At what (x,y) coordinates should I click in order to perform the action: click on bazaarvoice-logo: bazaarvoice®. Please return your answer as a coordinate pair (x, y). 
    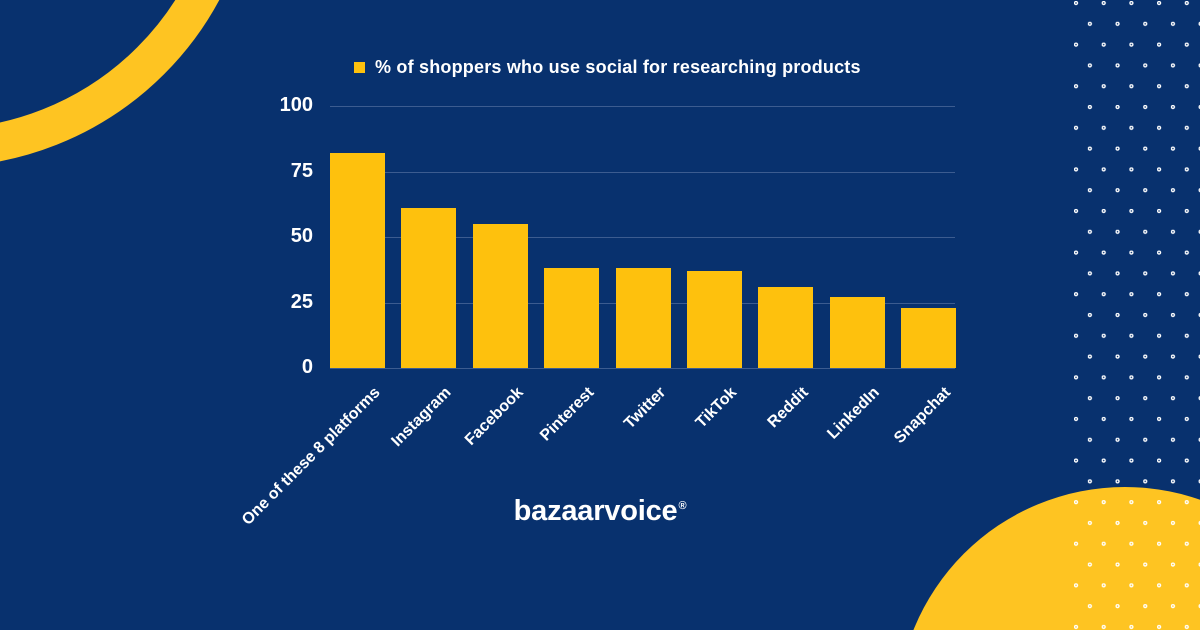
    Looking at the image, I should click on (600, 511).